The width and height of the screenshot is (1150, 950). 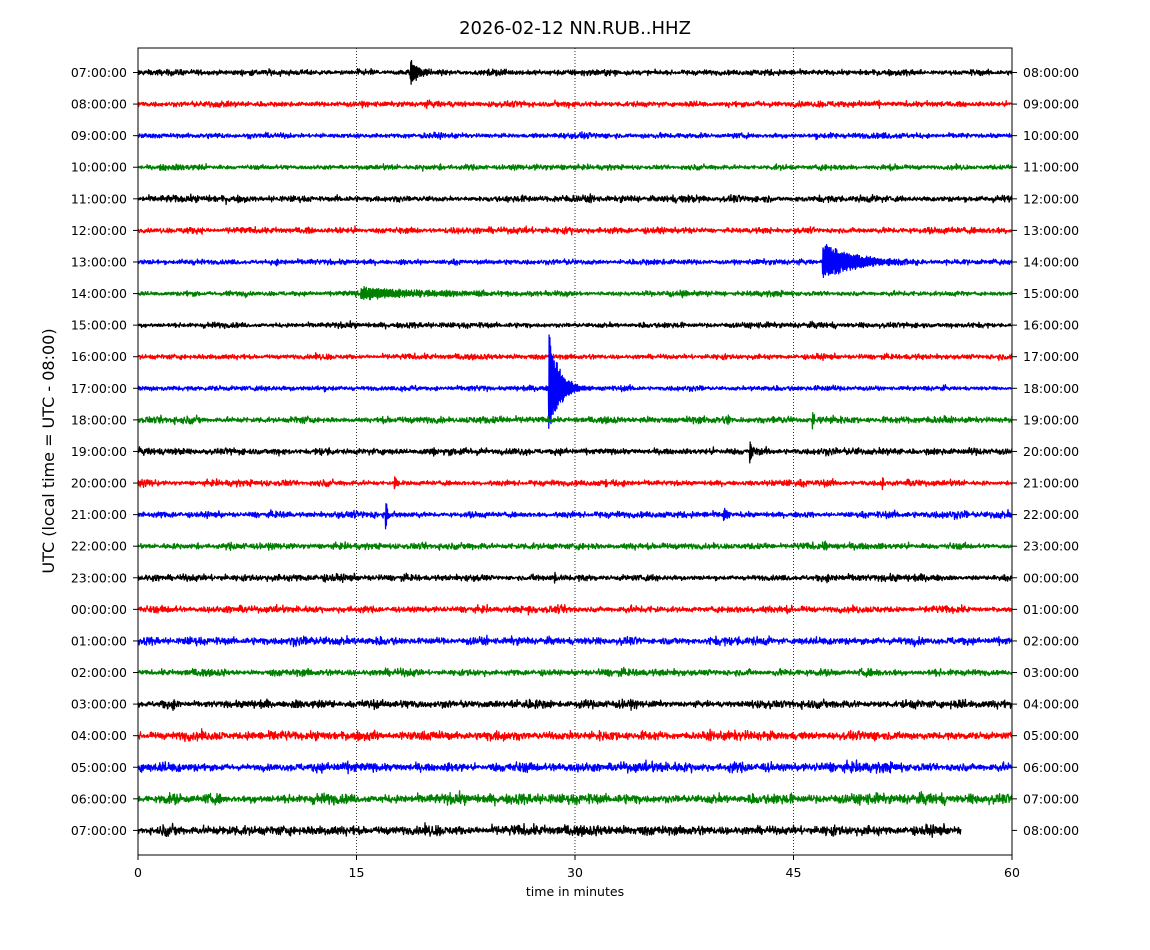 What do you see at coordinates (99, 577) in the screenshot?
I see `row-label-left: 23:00:00` at bounding box center [99, 577].